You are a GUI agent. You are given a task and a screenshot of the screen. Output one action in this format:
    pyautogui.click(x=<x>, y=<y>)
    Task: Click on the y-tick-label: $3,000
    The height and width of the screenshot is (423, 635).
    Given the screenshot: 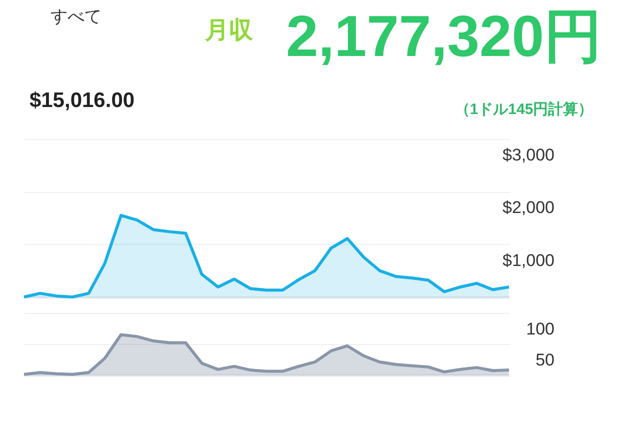 What is the action you would take?
    pyautogui.click(x=528, y=155)
    